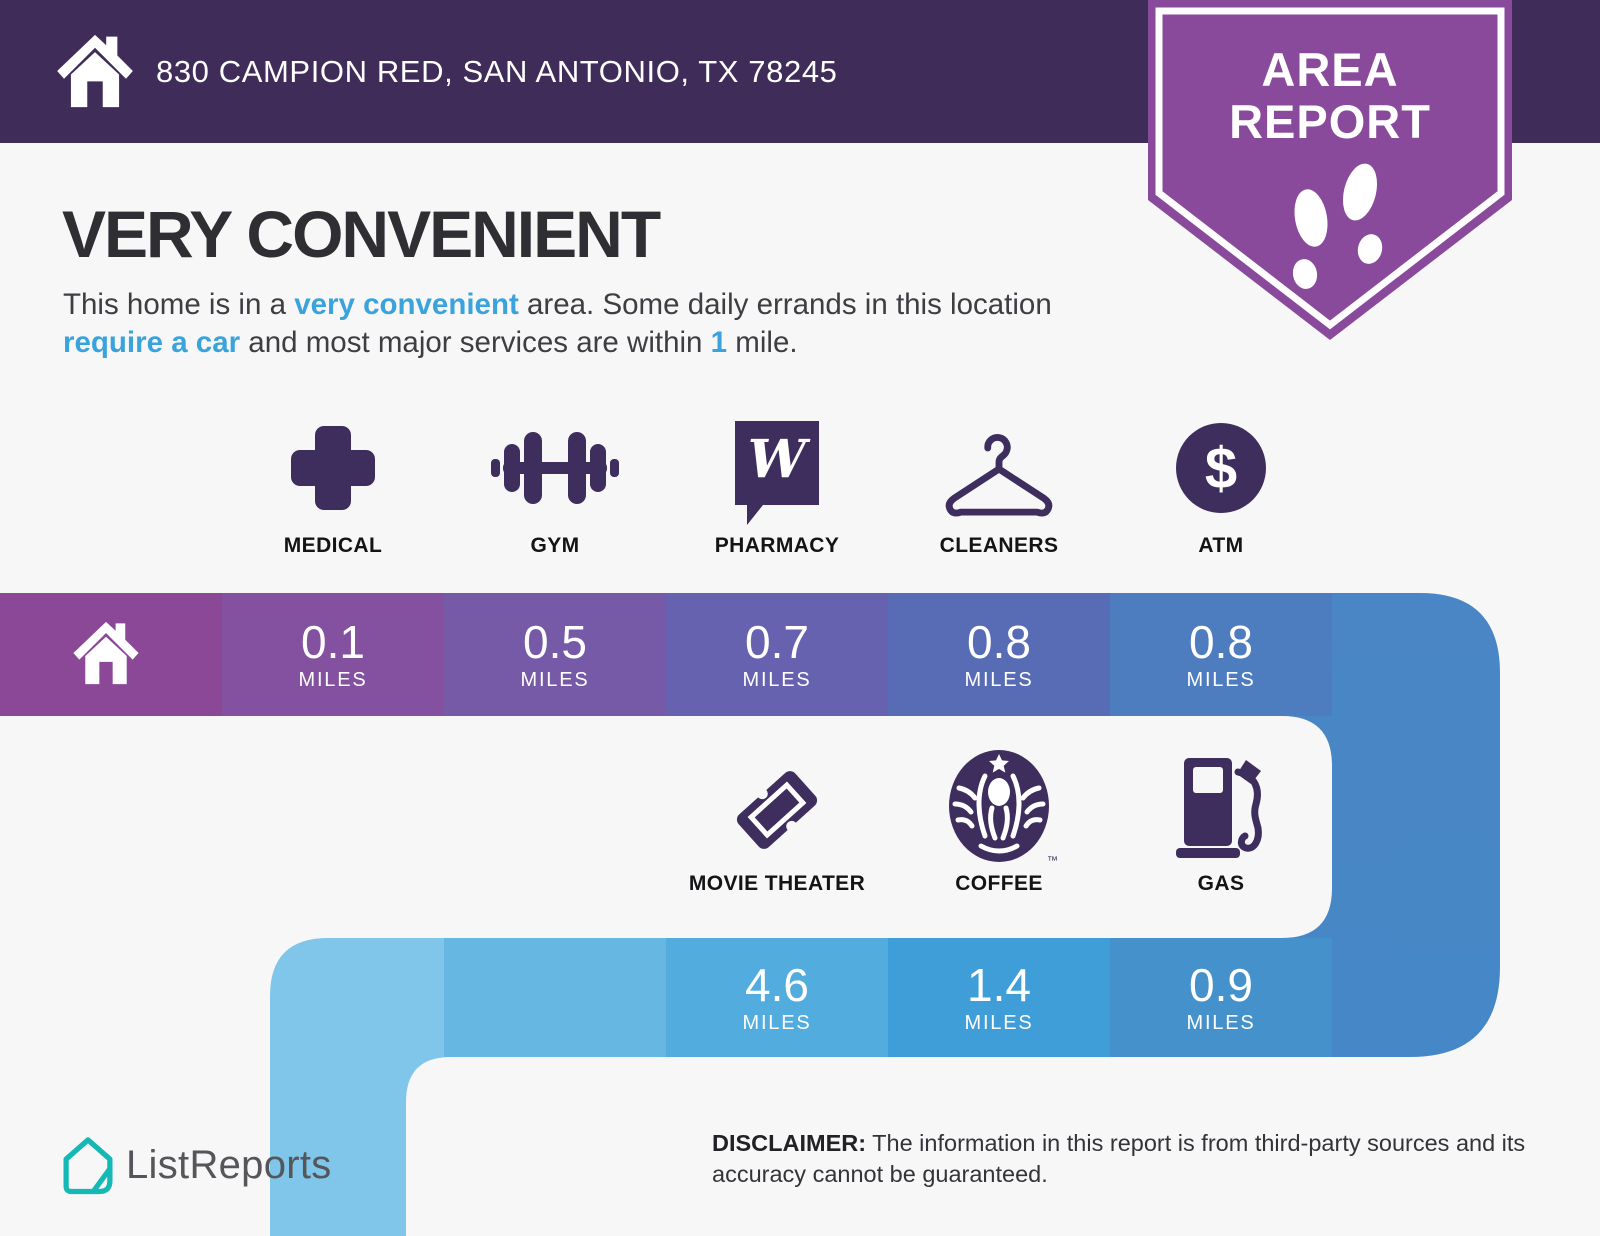 This screenshot has width=1600, height=1236. Describe the element at coordinates (779, 459) in the screenshot. I see `svg-text: W` at that location.